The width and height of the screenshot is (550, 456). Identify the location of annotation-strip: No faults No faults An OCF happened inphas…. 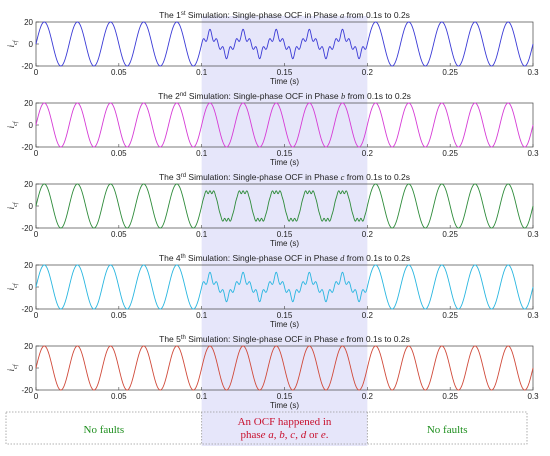
(266, 428).